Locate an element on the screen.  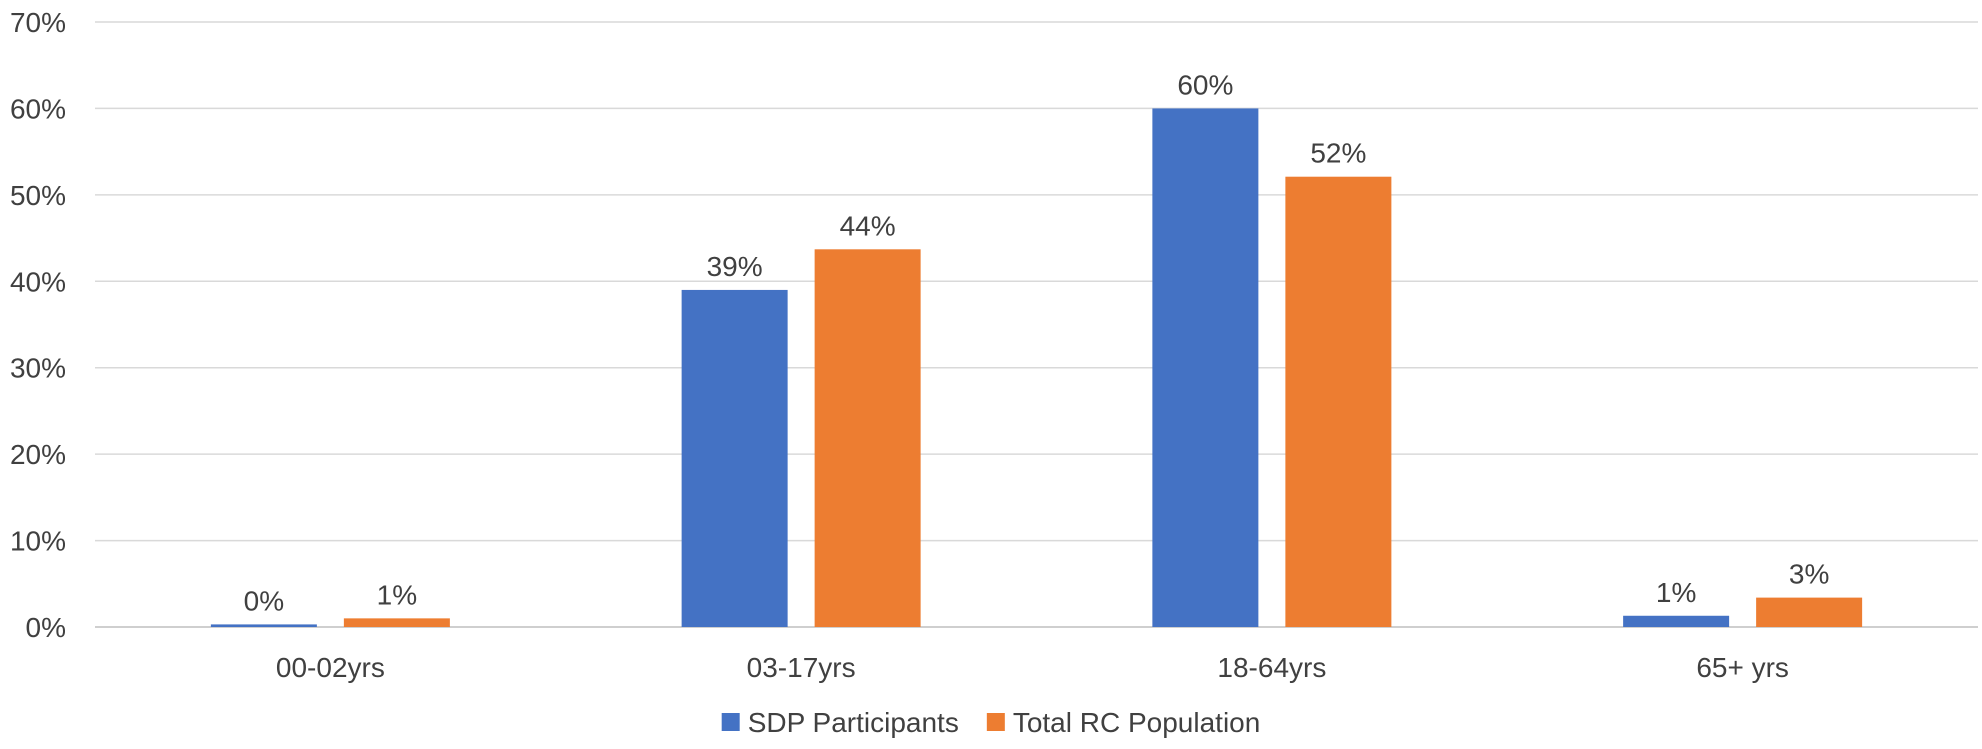
y-tick-label: 70% is located at coordinates (38, 22).